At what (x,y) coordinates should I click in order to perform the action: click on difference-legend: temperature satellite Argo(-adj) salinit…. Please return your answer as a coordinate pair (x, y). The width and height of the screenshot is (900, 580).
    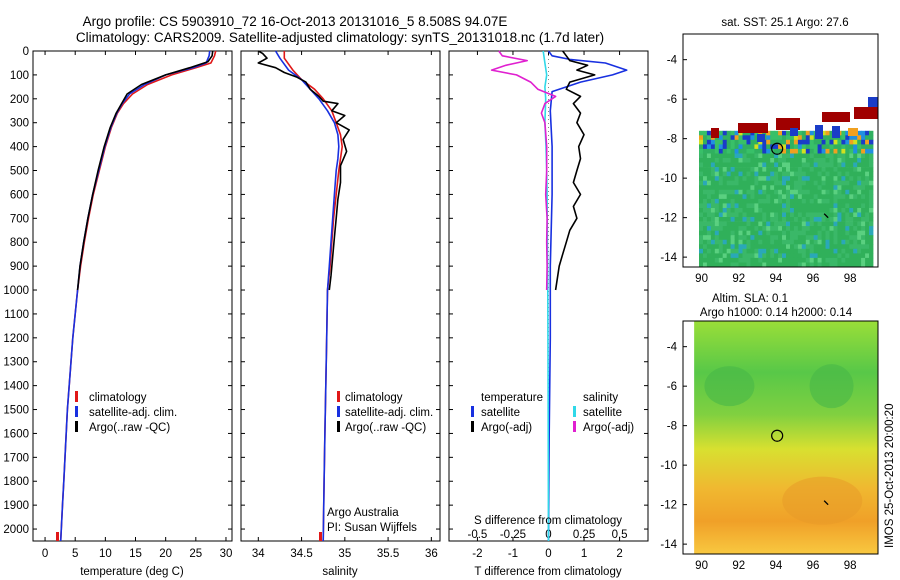
    Looking at the image, I should click on (552, 413).